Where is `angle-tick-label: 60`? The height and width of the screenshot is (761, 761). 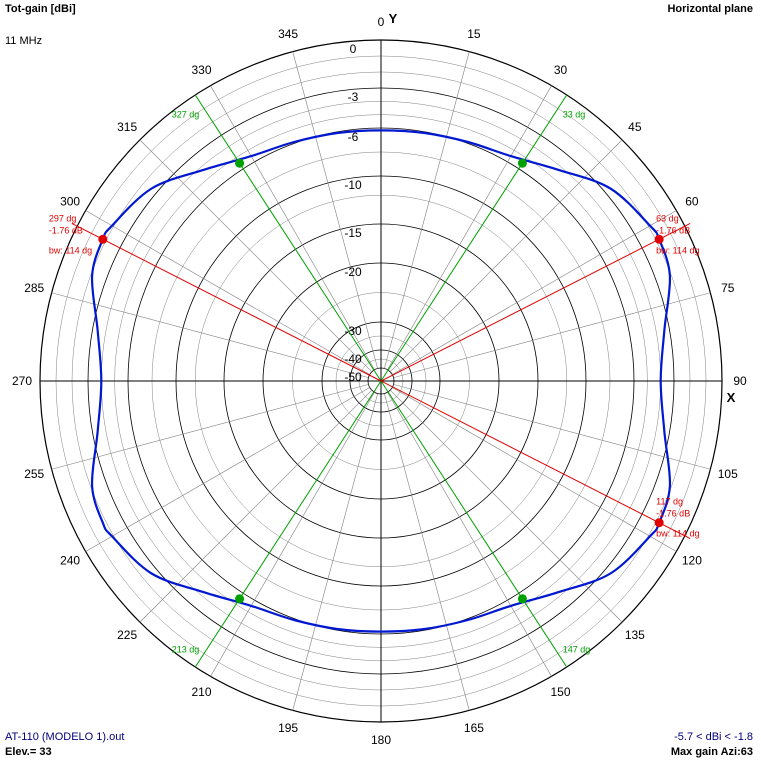 angle-tick-label: 60 is located at coordinates (692, 202).